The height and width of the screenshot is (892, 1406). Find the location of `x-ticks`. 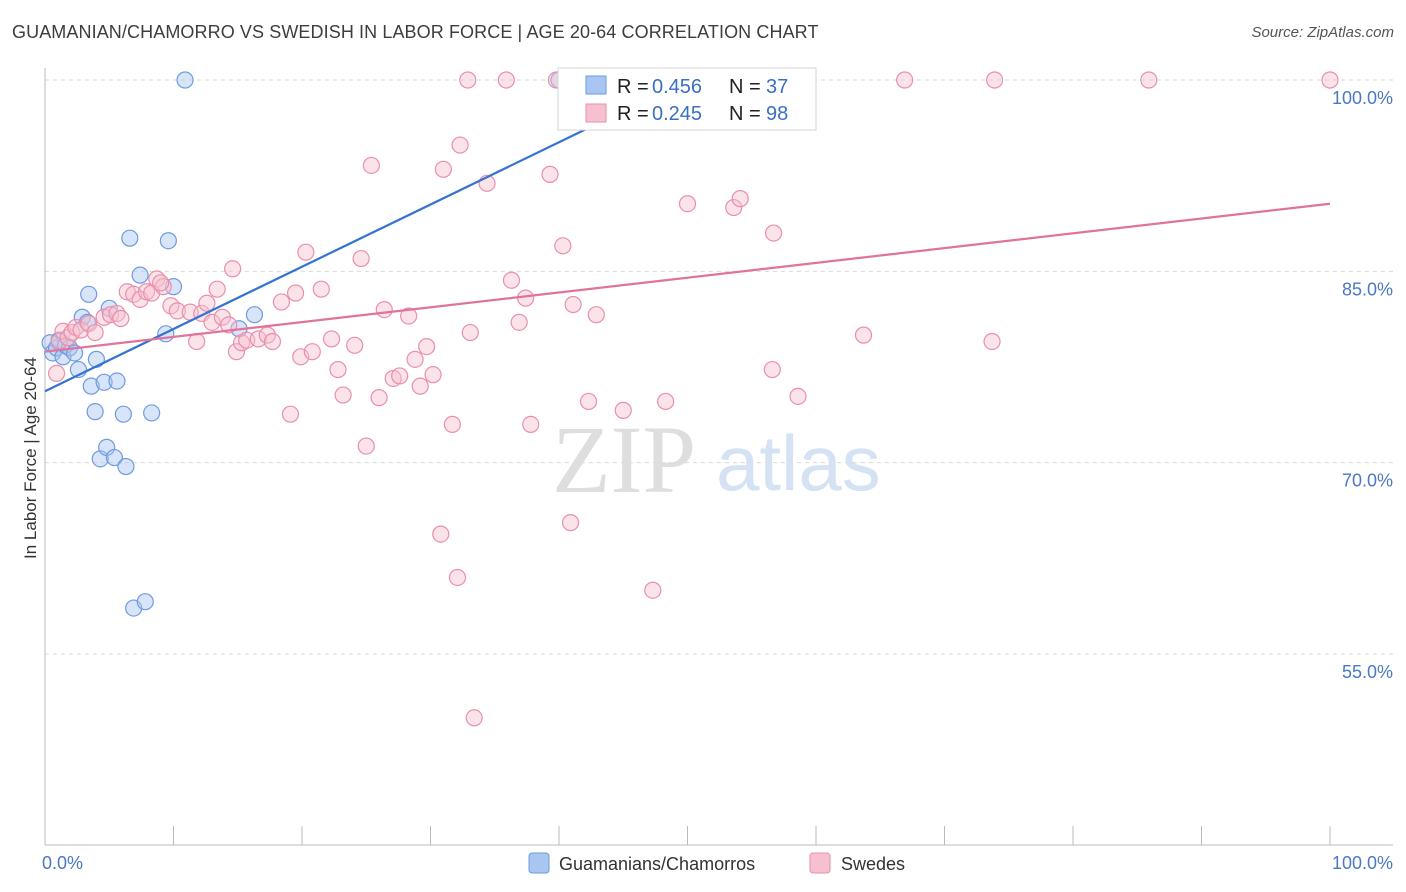

x-ticks is located at coordinates (687, 835).